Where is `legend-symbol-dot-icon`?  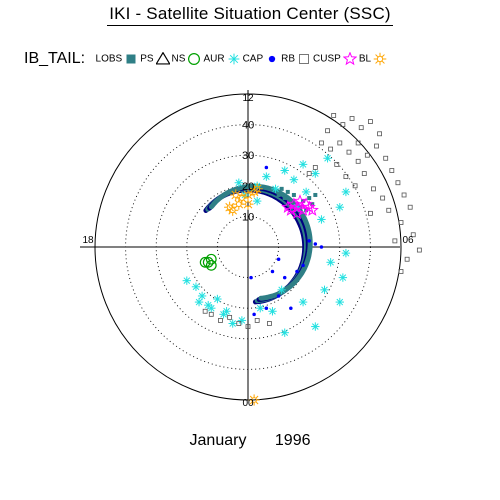 legend-symbol-dot-icon is located at coordinates (272, 58).